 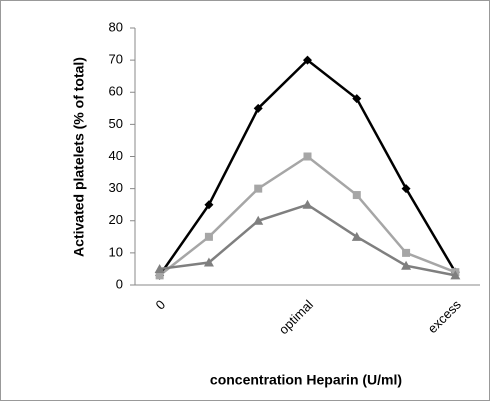 What do you see at coordinates (306, 380) in the screenshot?
I see `x-axis-label: concentration Heparin (U/ml)` at bounding box center [306, 380].